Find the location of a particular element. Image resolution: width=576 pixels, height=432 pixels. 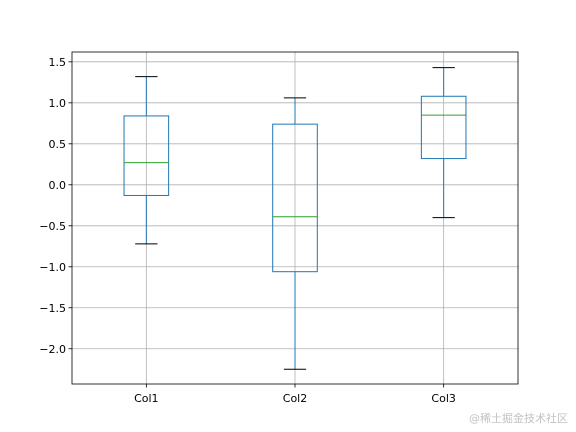

y-tick-label: 0.0 is located at coordinates (58, 185).